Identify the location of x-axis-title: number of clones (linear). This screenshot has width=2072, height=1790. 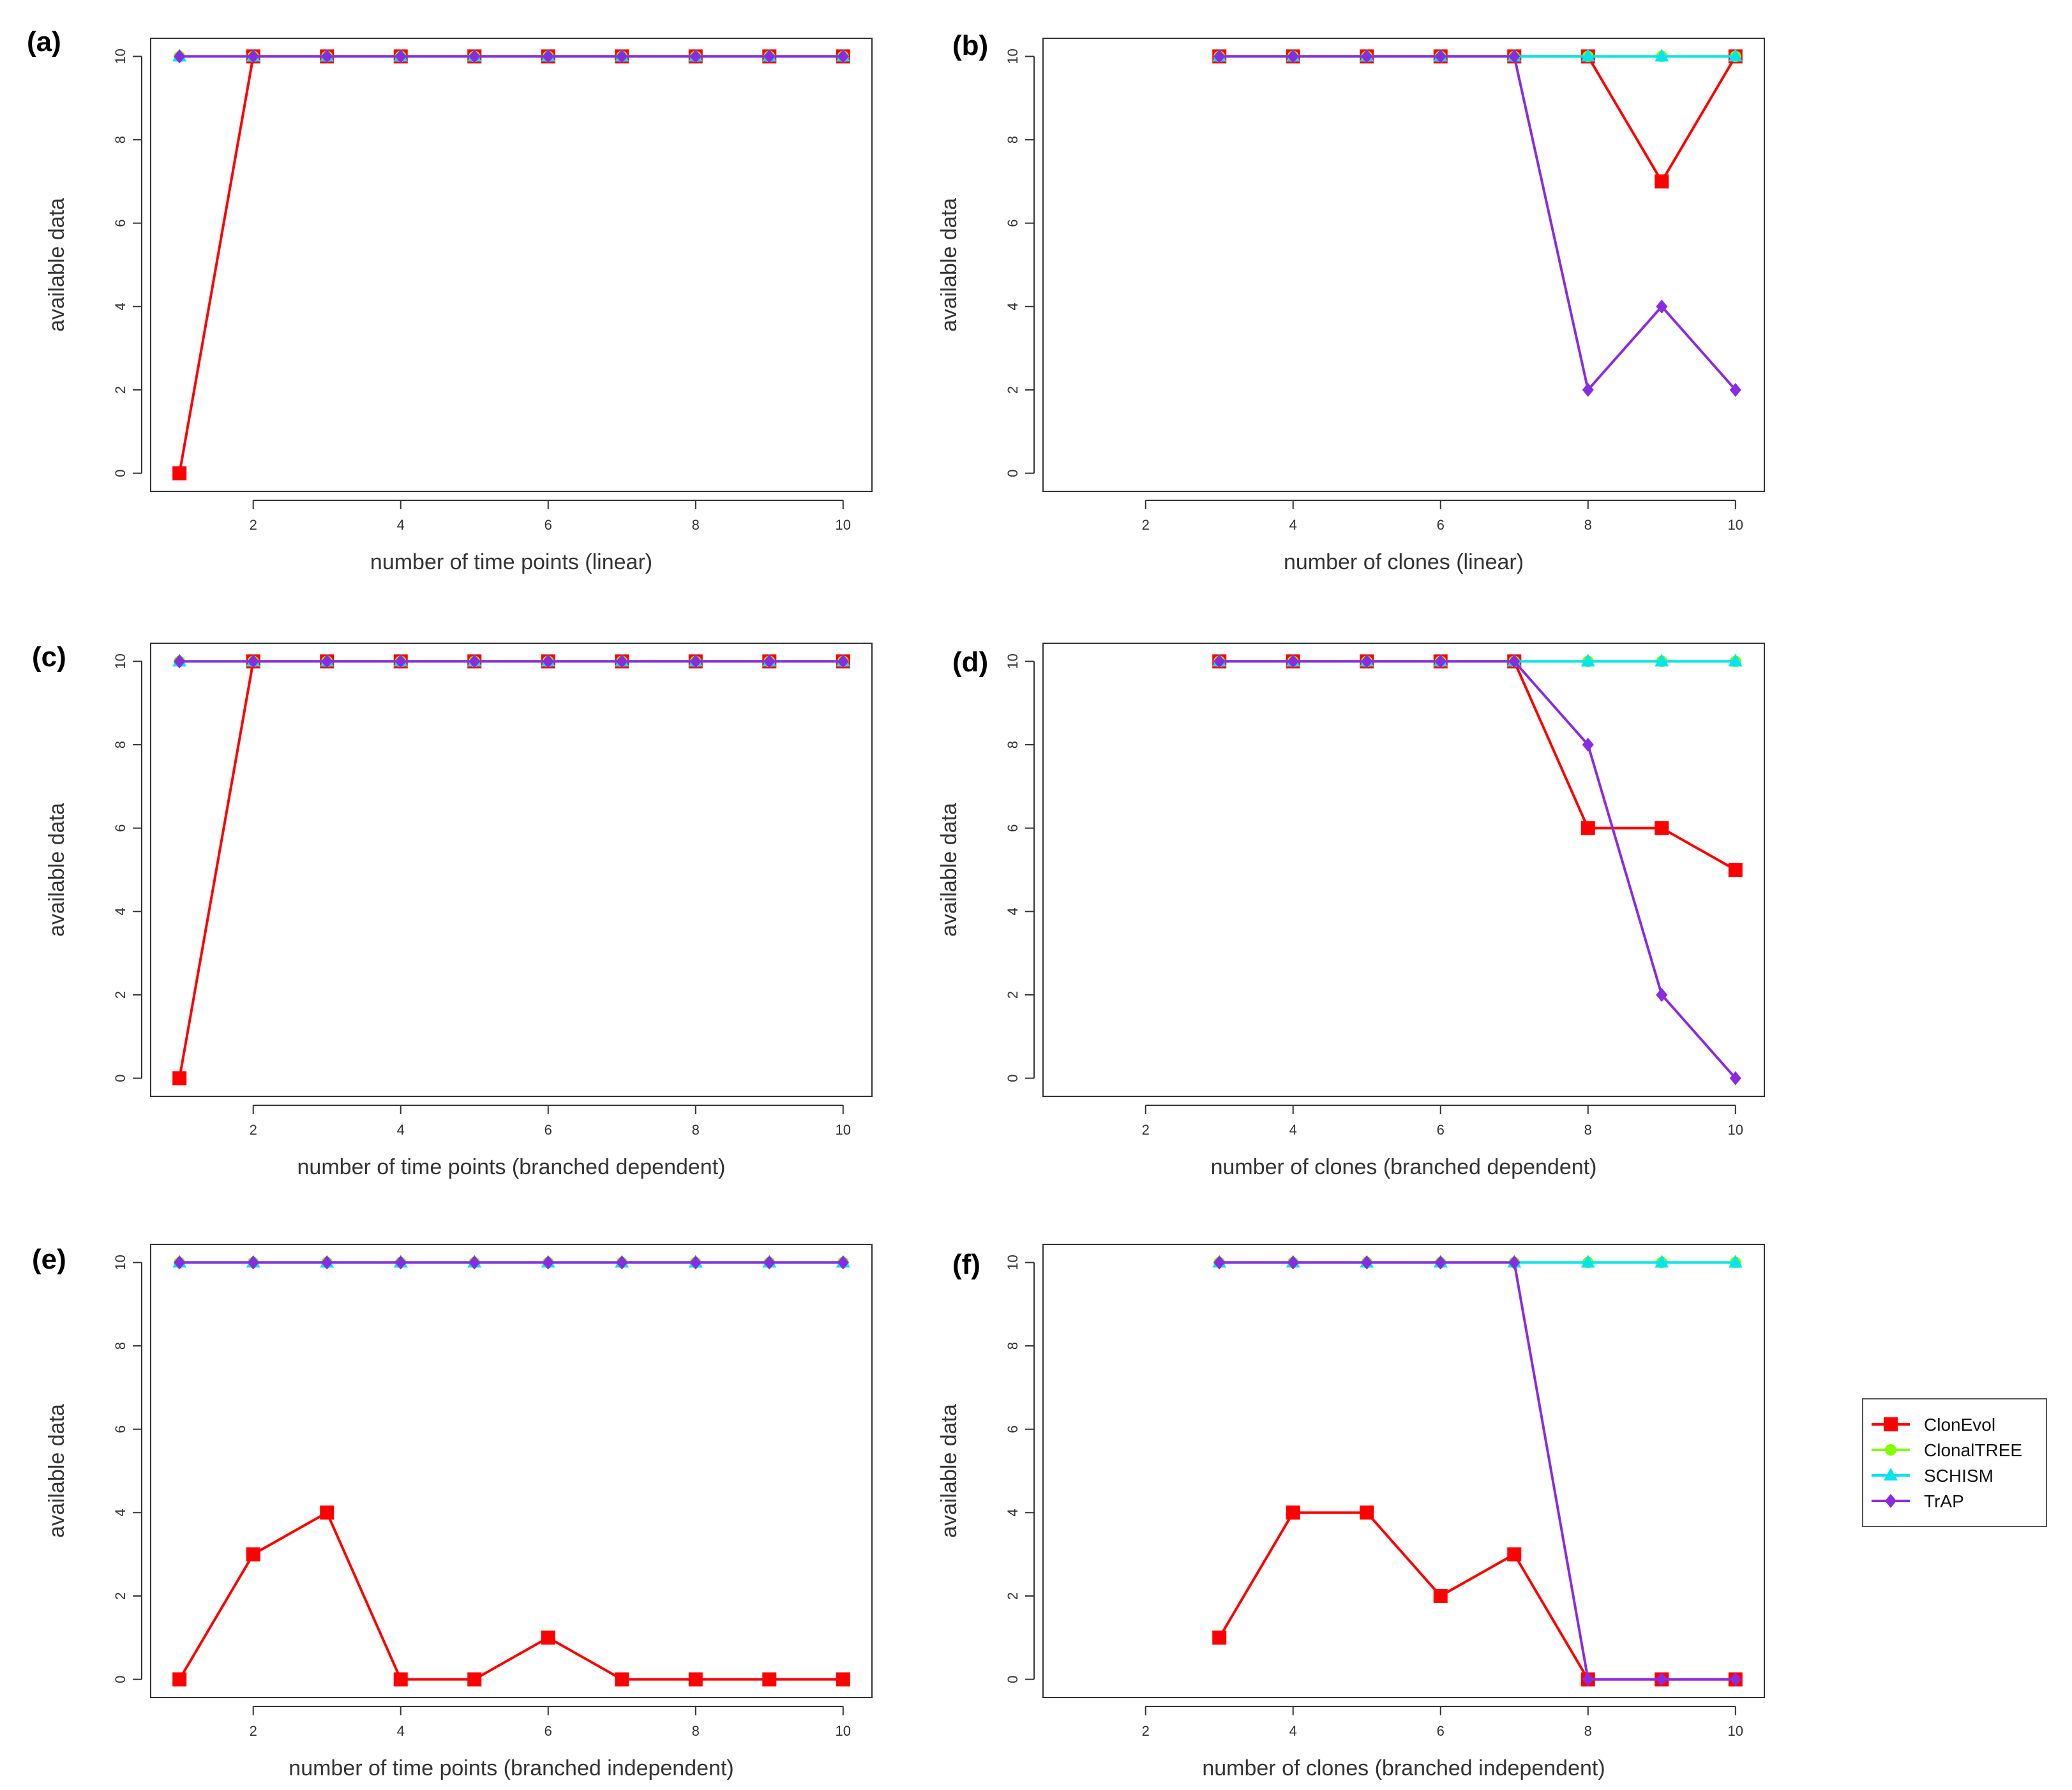
(1404, 562).